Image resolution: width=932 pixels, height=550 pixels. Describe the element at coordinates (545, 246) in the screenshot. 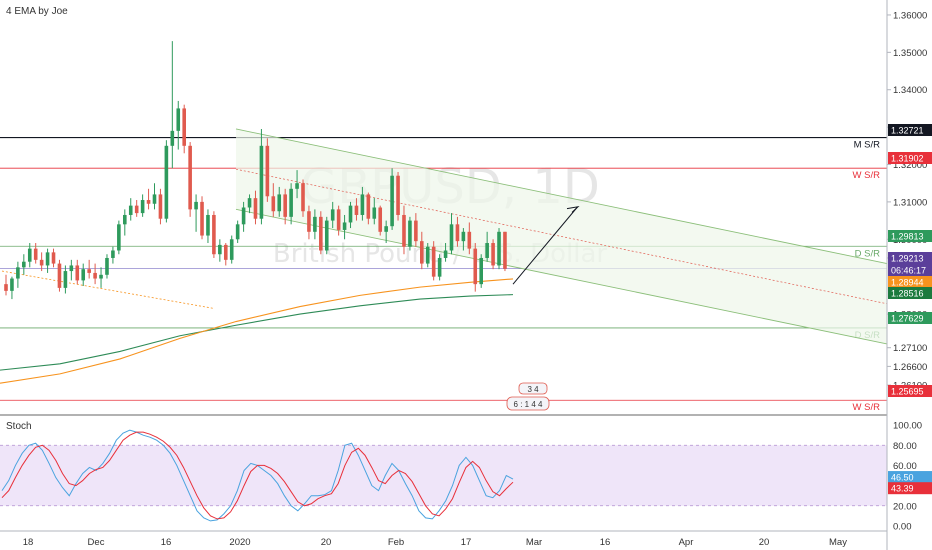

I see `projection-arrow` at that location.